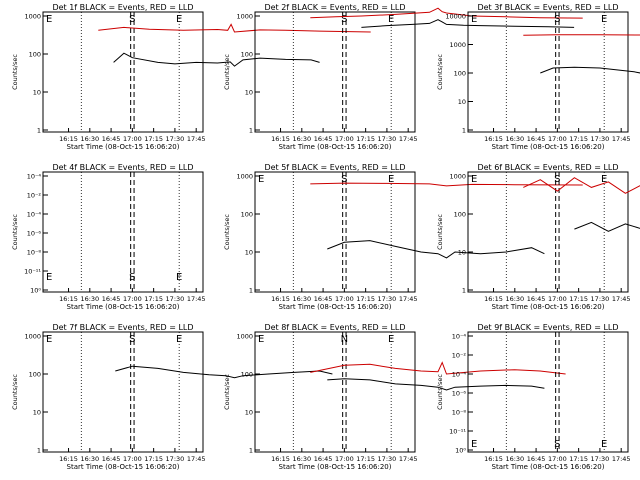  I want to click on y-tick-label: 100, so click(247, 215).